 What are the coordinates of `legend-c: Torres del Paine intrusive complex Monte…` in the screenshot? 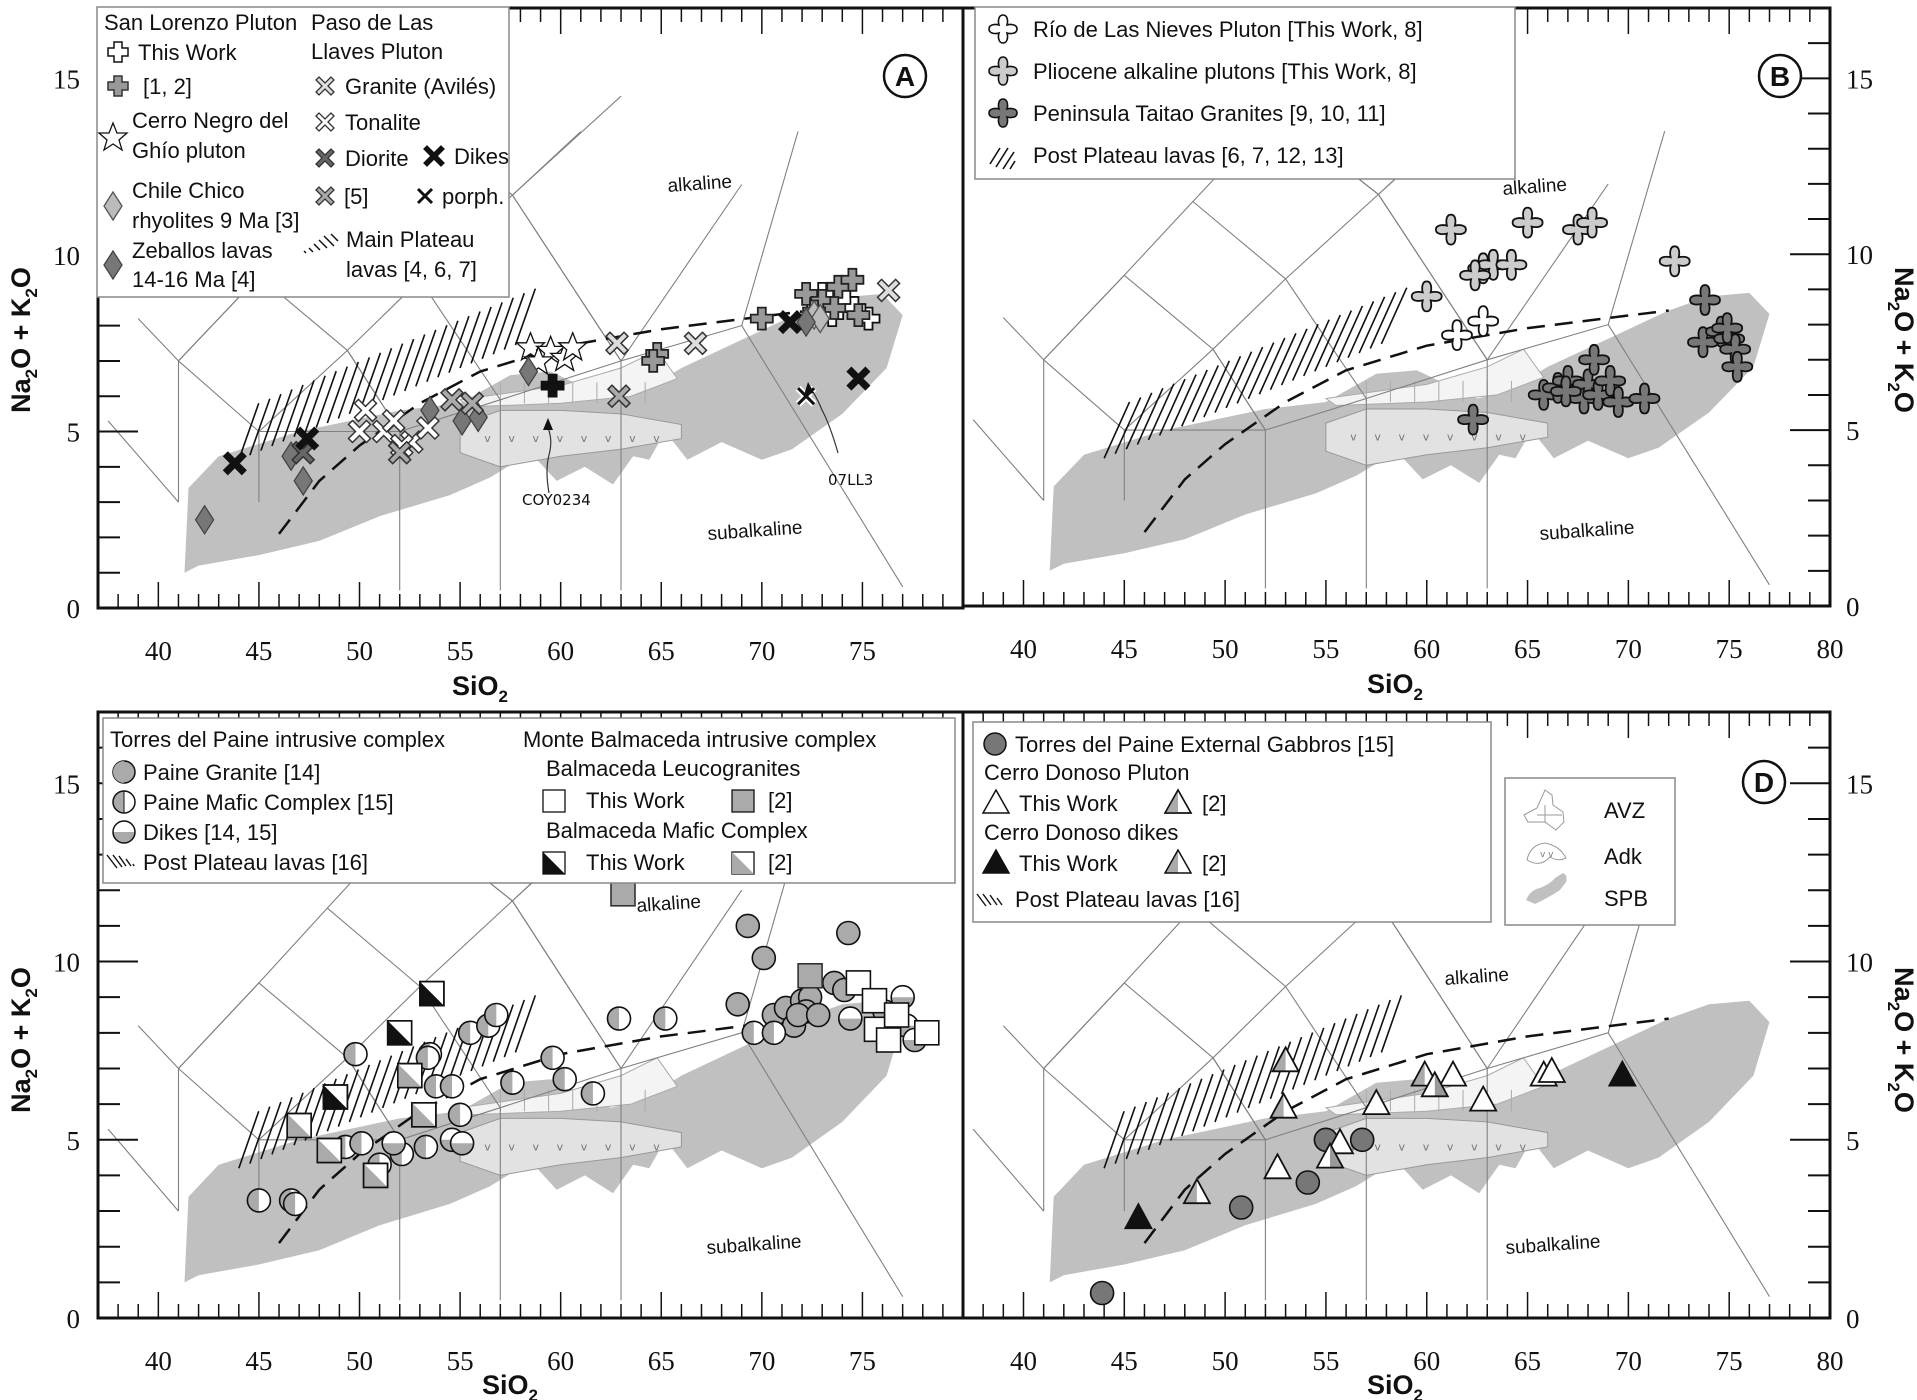 It's located at (529, 800).